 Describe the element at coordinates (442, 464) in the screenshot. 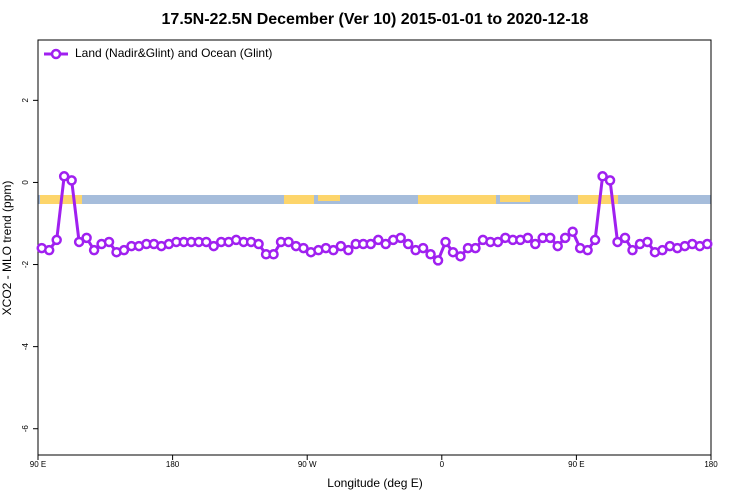

I see `x-tick-label: 0` at that location.